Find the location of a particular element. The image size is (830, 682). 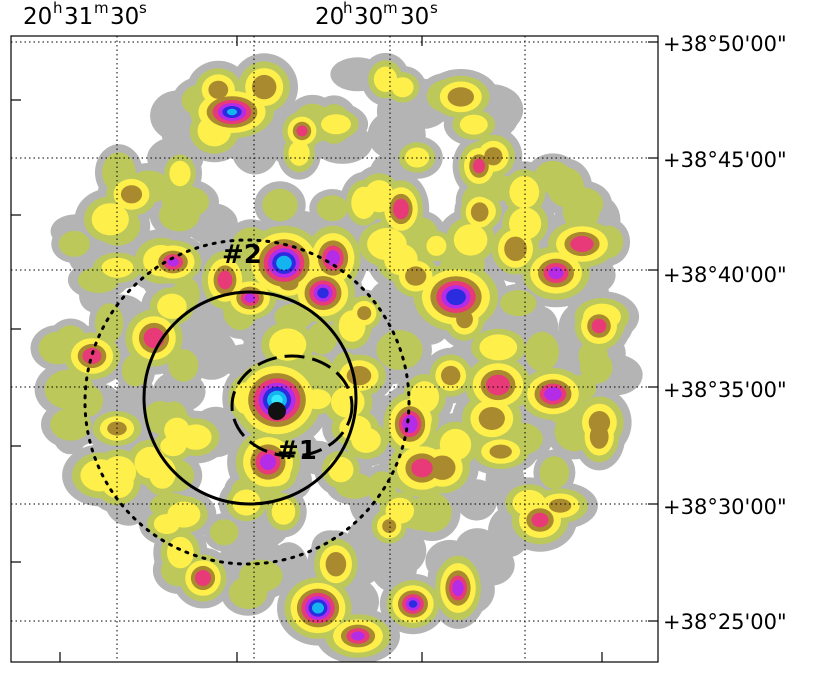

dec-label: +38°35'00" is located at coordinates (725, 390).